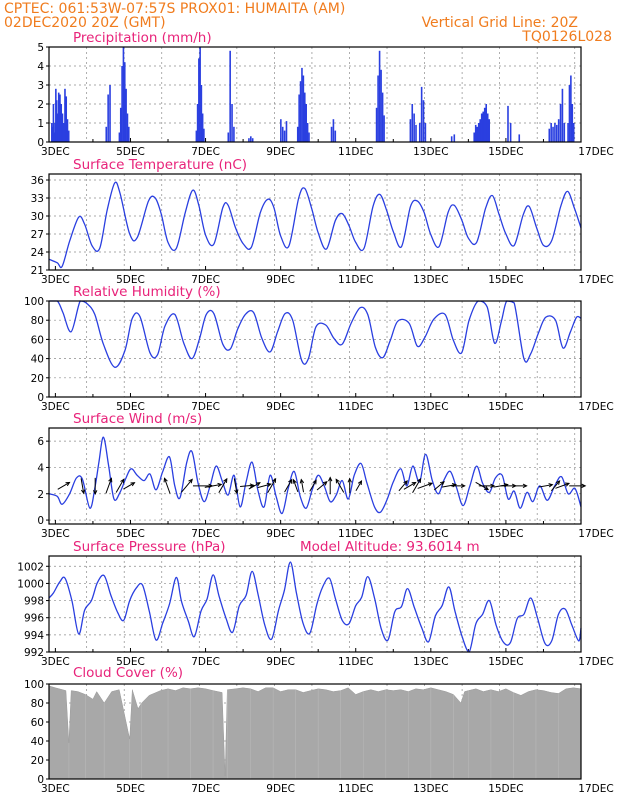  What do you see at coordinates (505, 152) in the screenshot?
I see `precip-xtick-label: 15DEC` at bounding box center [505, 152].